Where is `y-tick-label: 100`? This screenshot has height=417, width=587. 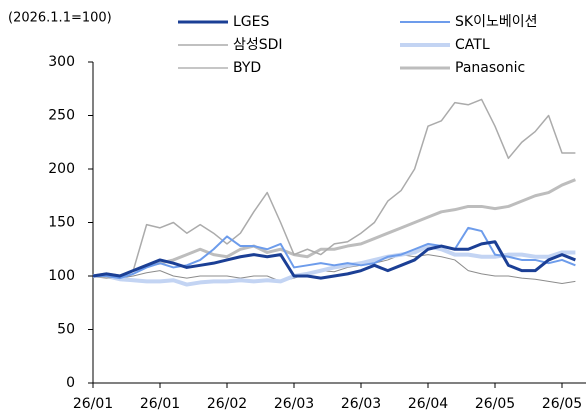
y-tick-label: 100 is located at coordinates (61, 276).